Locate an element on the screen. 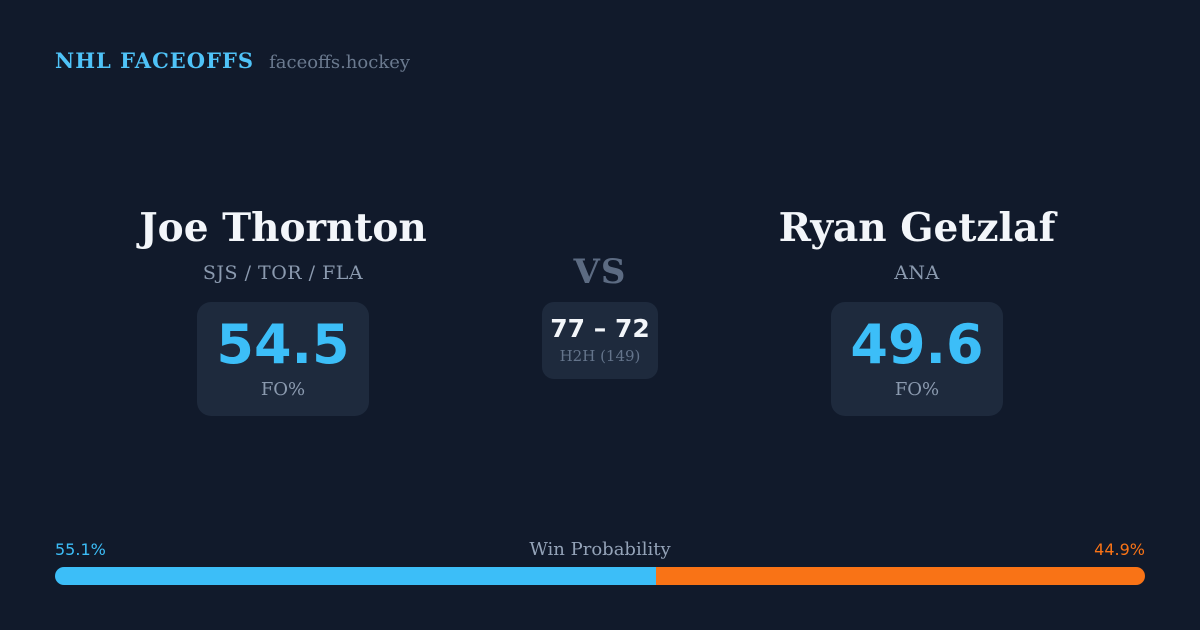 The height and width of the screenshot is (630, 1200). player-column-right: Ryan Getzlaf ANA 49.6 FO% is located at coordinates (917, 310).